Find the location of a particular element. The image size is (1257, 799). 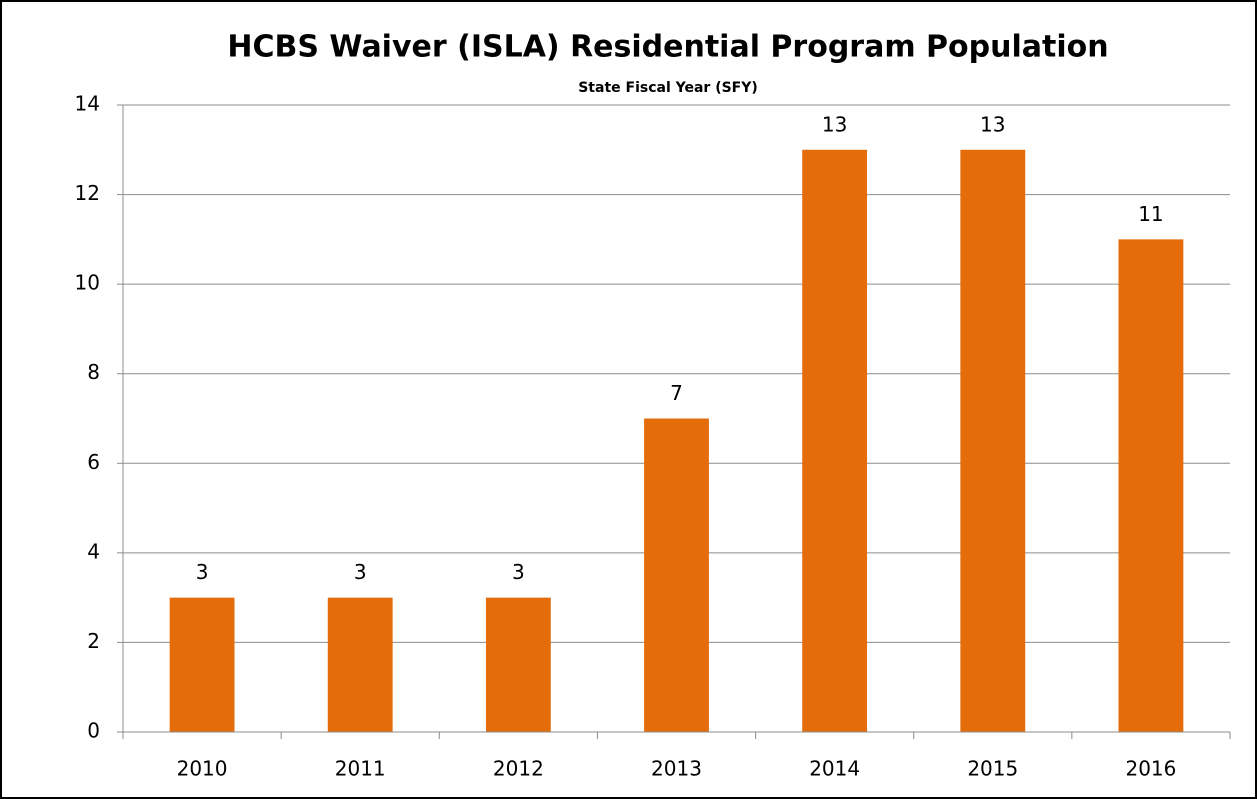

y-tick-label: 10 is located at coordinates (87, 283).